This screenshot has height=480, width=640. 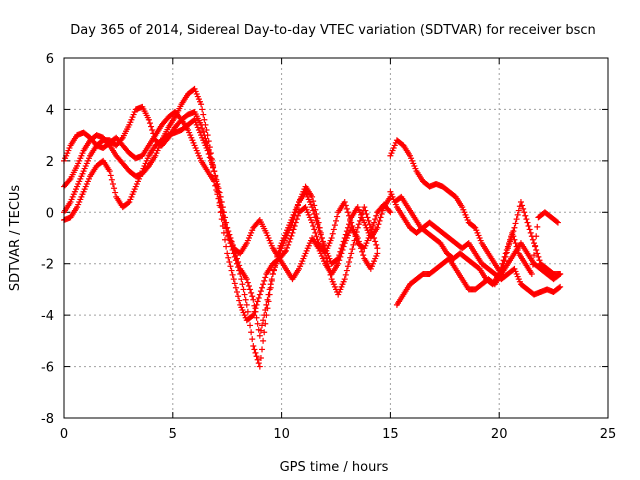 I want to click on y-tick-label: 2, so click(x=50, y=162).